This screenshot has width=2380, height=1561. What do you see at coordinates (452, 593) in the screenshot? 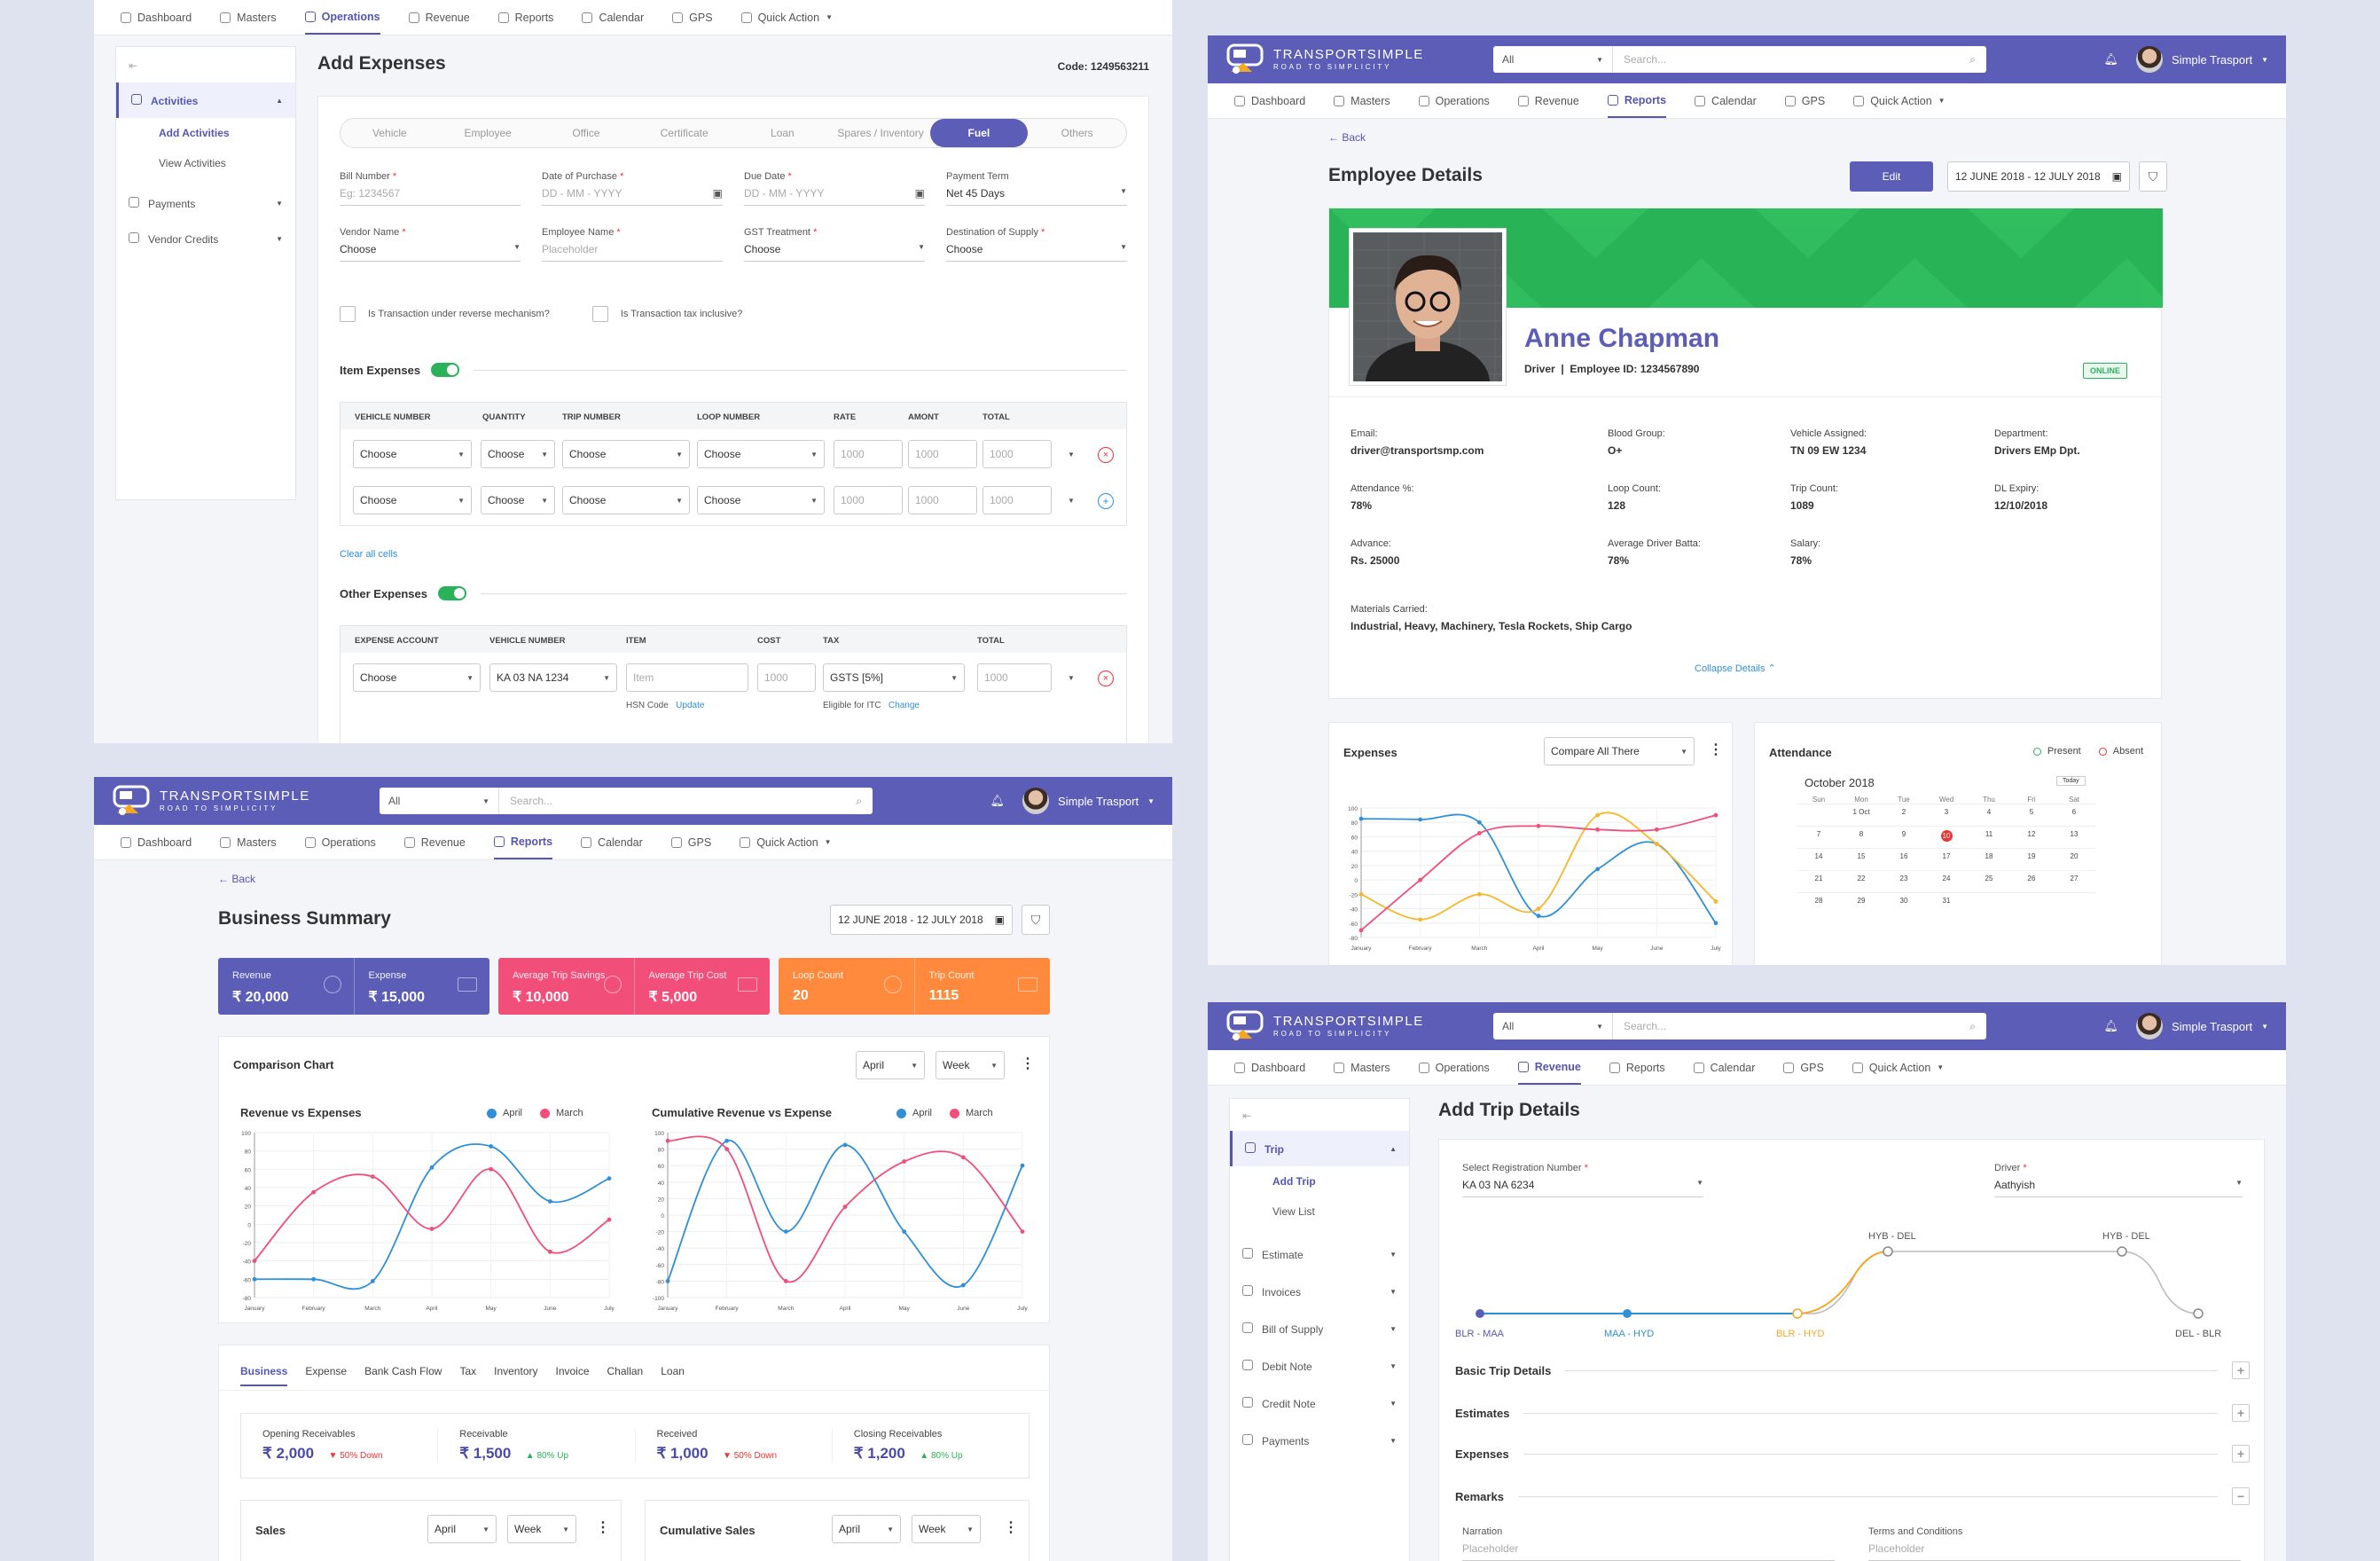
I see `other-expenses-toggle` at bounding box center [452, 593].